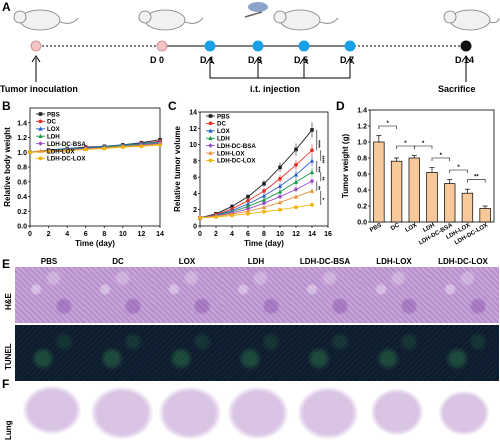  Describe the element at coordinates (457, 89) in the screenshot. I see `sacrifice-label: Sacrifice` at that location.